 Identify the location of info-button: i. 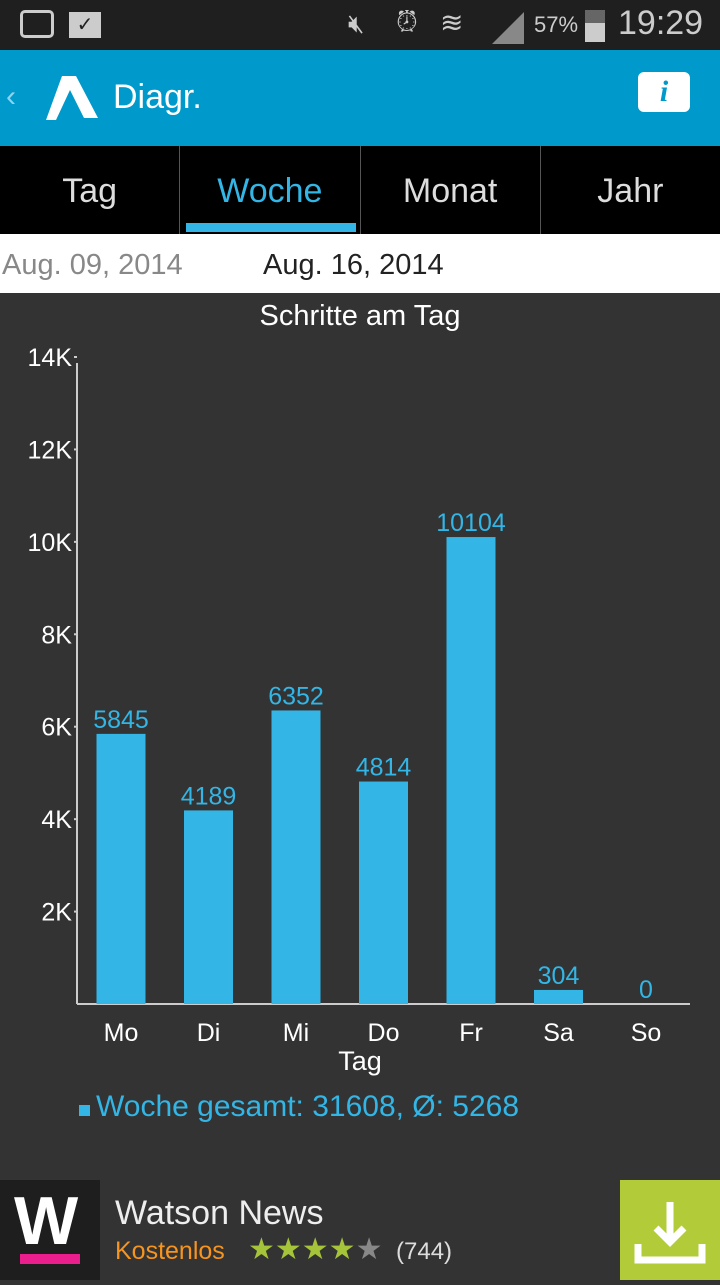
(664, 92).